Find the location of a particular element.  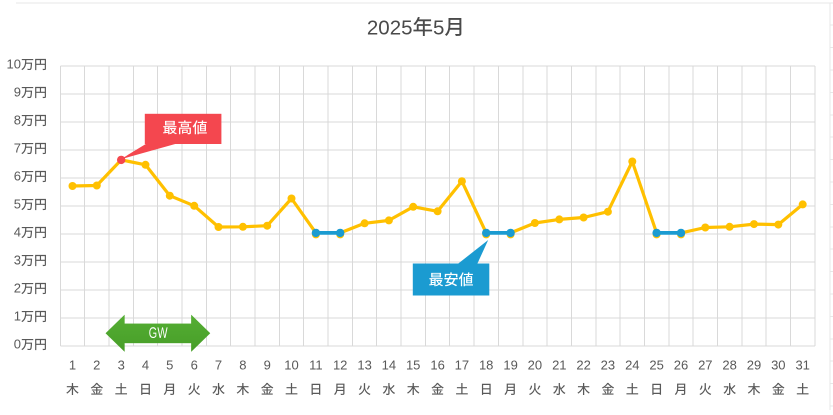

svg-text: 27 is located at coordinates (705, 365).